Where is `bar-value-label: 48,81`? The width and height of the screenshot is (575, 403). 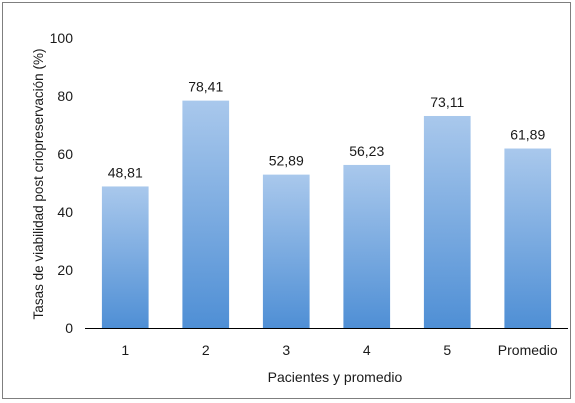 bar-value-label: 48,81 is located at coordinates (125, 172).